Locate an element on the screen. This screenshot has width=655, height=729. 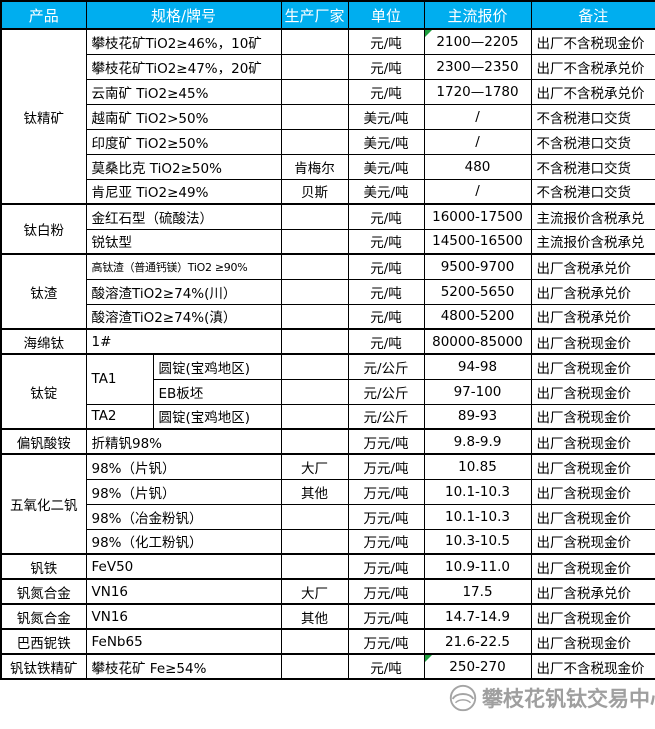
table-row: 越南矿 TiO2>50% 美元/吨 / 不含税港口交货 is located at coordinates (328, 116).